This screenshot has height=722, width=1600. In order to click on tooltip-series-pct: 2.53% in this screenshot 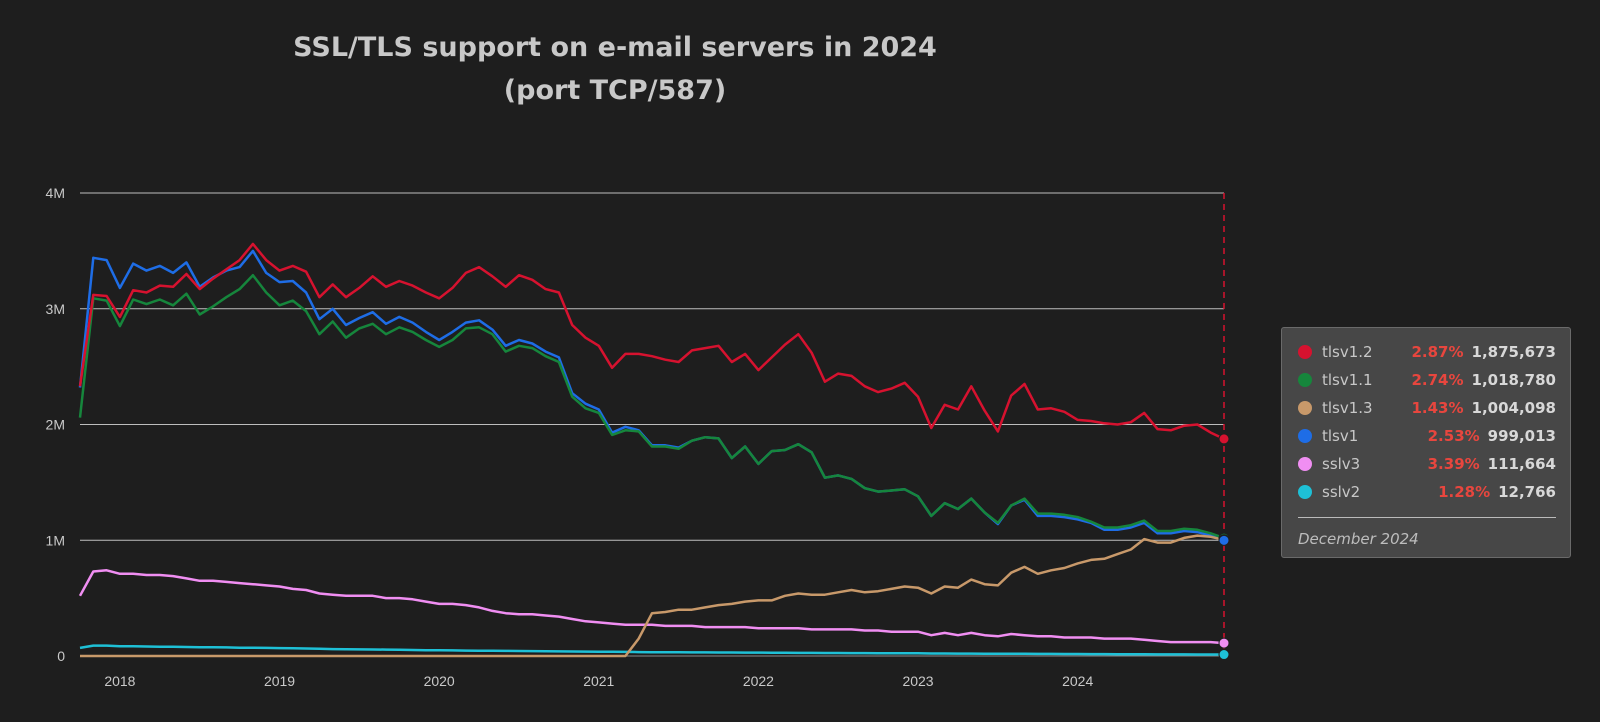, I will do `click(1453, 436)`.